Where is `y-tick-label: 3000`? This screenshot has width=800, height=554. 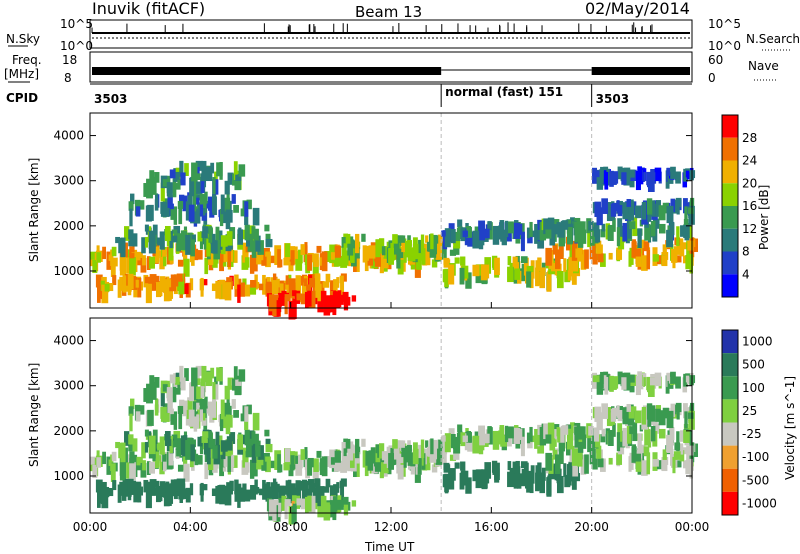 y-tick-label: 3000 is located at coordinates (68, 181).